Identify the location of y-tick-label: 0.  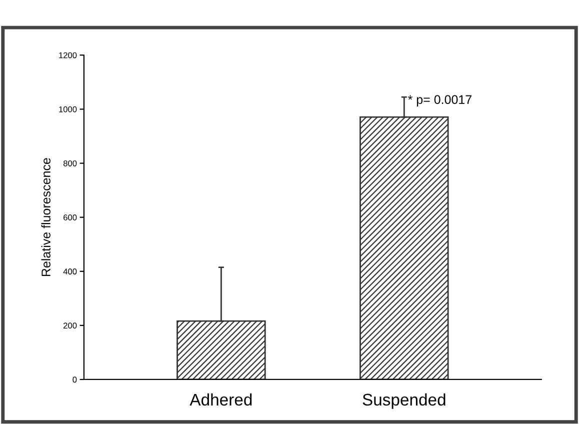
(74, 379).